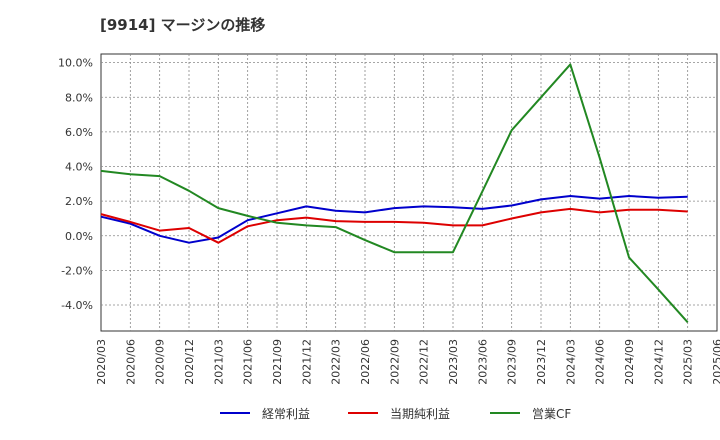 The height and width of the screenshot is (440, 720). Describe the element at coordinates (101, 362) in the screenshot. I see `x-tick-label: 2020/03` at that location.